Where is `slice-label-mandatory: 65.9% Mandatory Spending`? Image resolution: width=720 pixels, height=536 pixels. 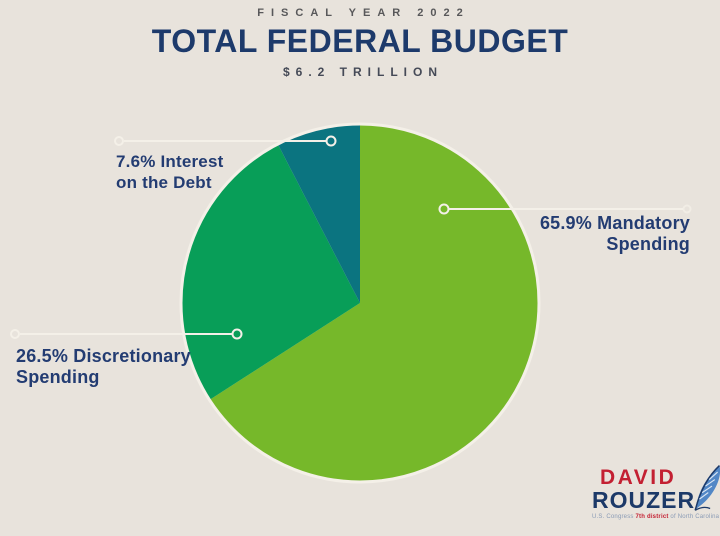 slice-label-mandatory: 65.9% Mandatory Spending is located at coordinates (615, 234).